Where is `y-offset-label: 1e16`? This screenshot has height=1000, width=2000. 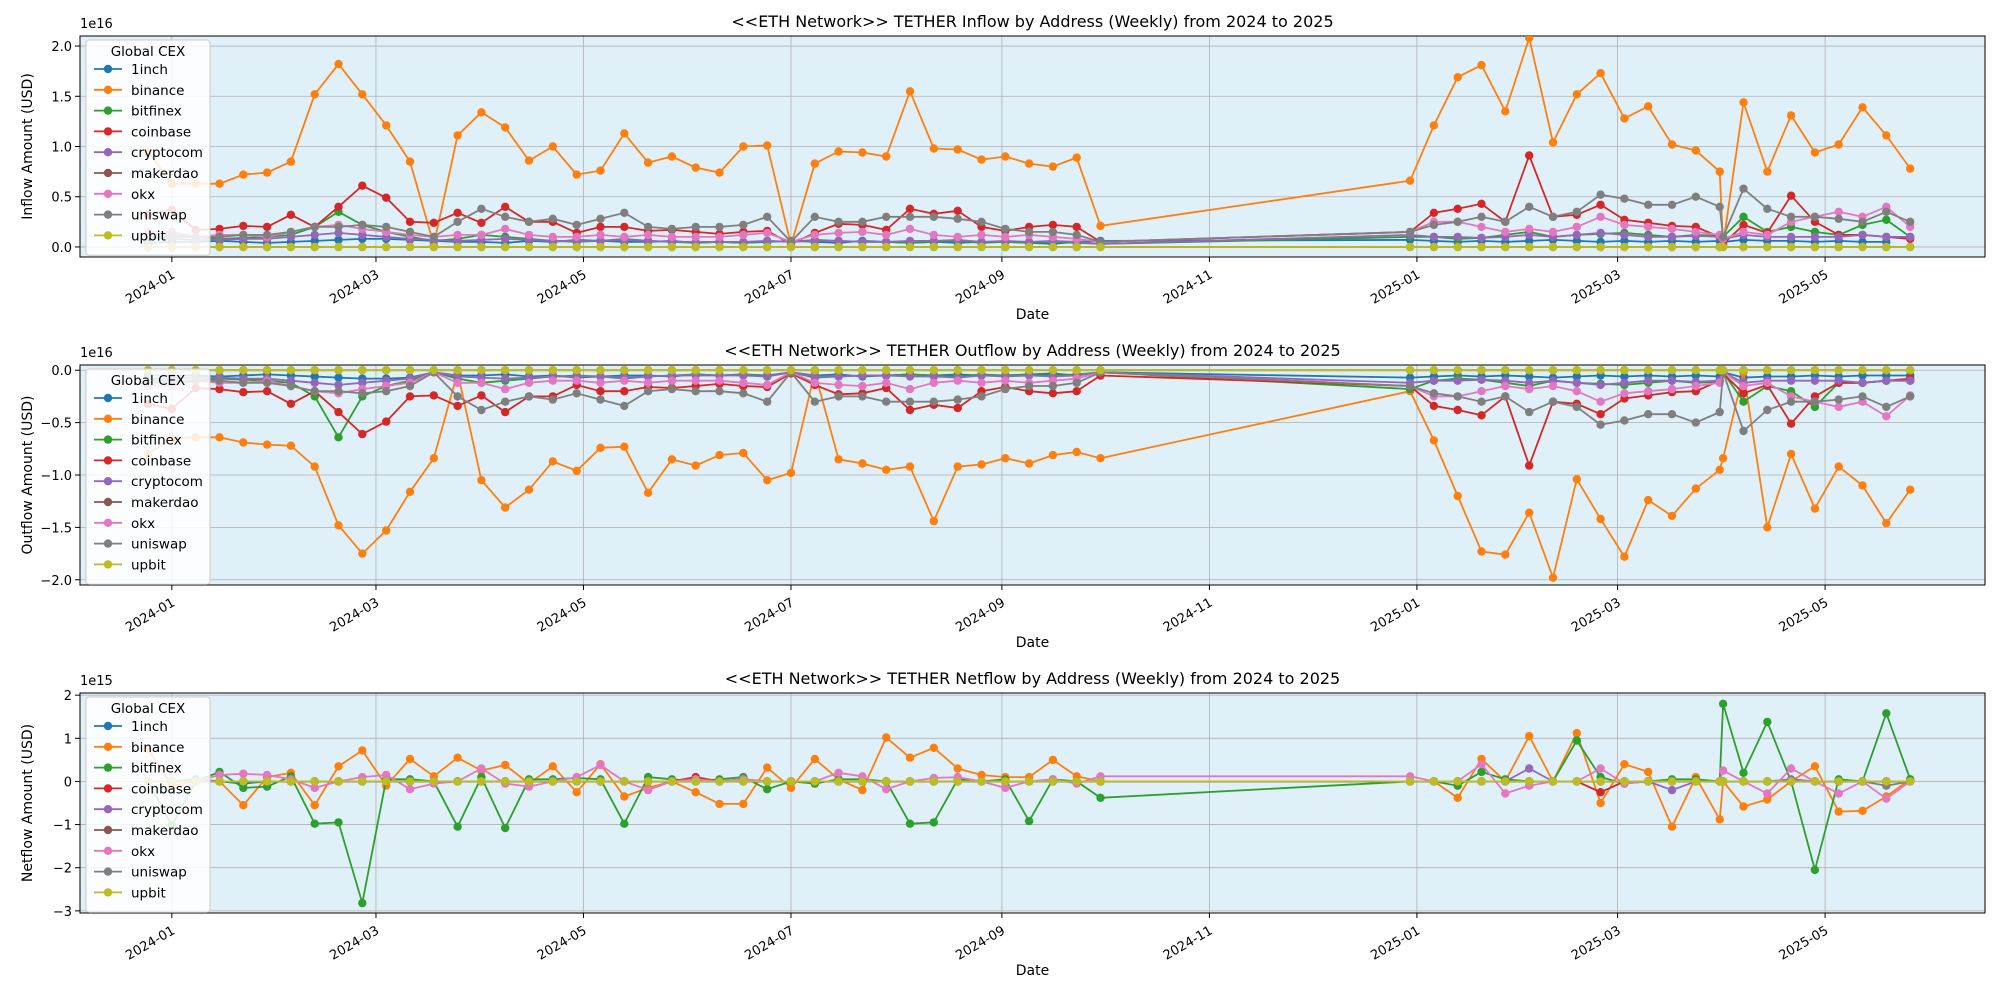 y-offset-label: 1e16 is located at coordinates (96, 353).